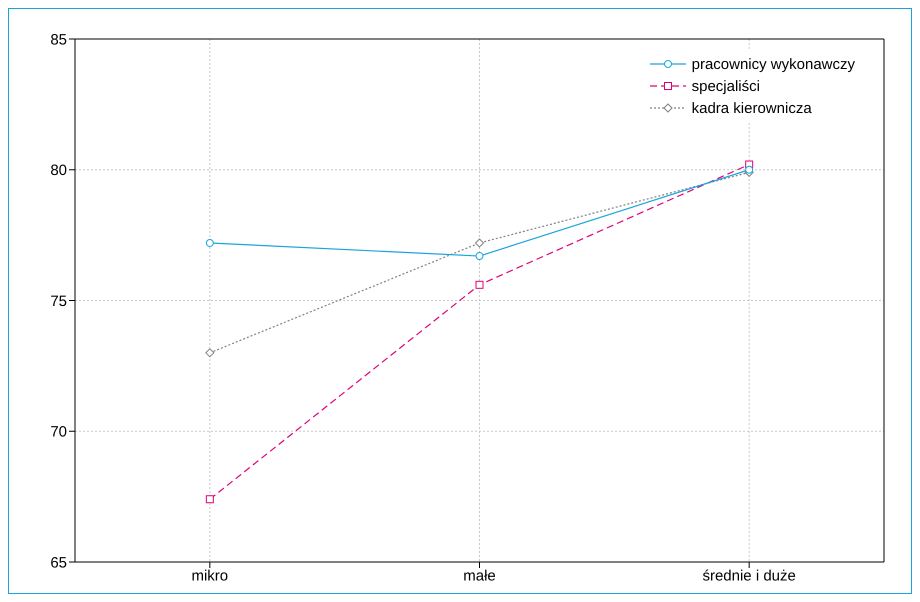 Image resolution: width=920 pixels, height=602 pixels. Describe the element at coordinates (749, 576) in the screenshot. I see `x-tick-label: średnie i duże` at that location.